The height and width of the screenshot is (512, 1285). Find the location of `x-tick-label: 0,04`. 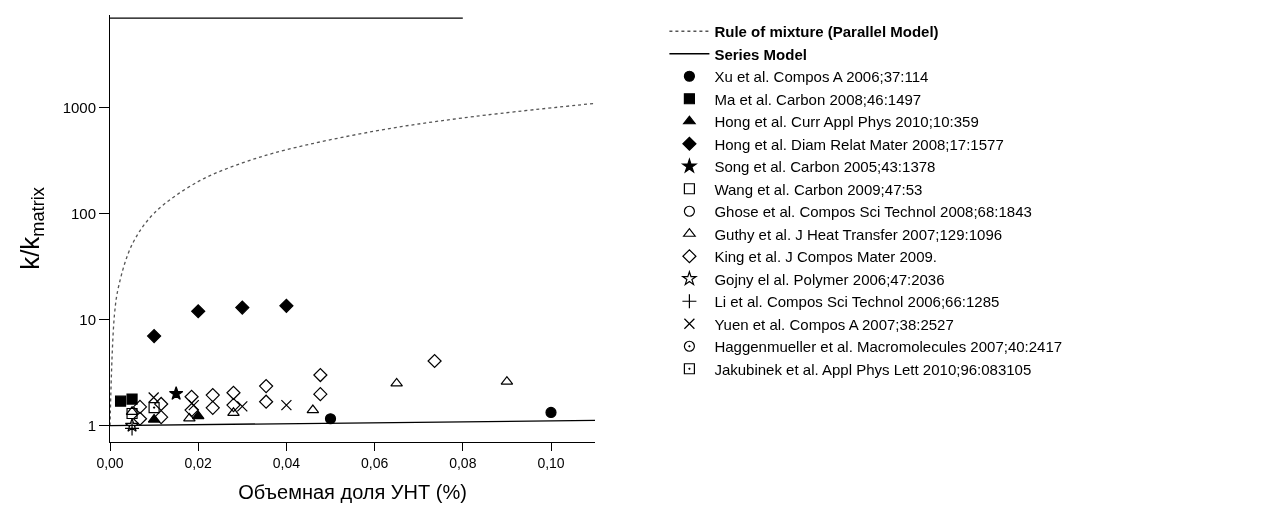

x-tick-label: 0,04 is located at coordinates (286, 462).